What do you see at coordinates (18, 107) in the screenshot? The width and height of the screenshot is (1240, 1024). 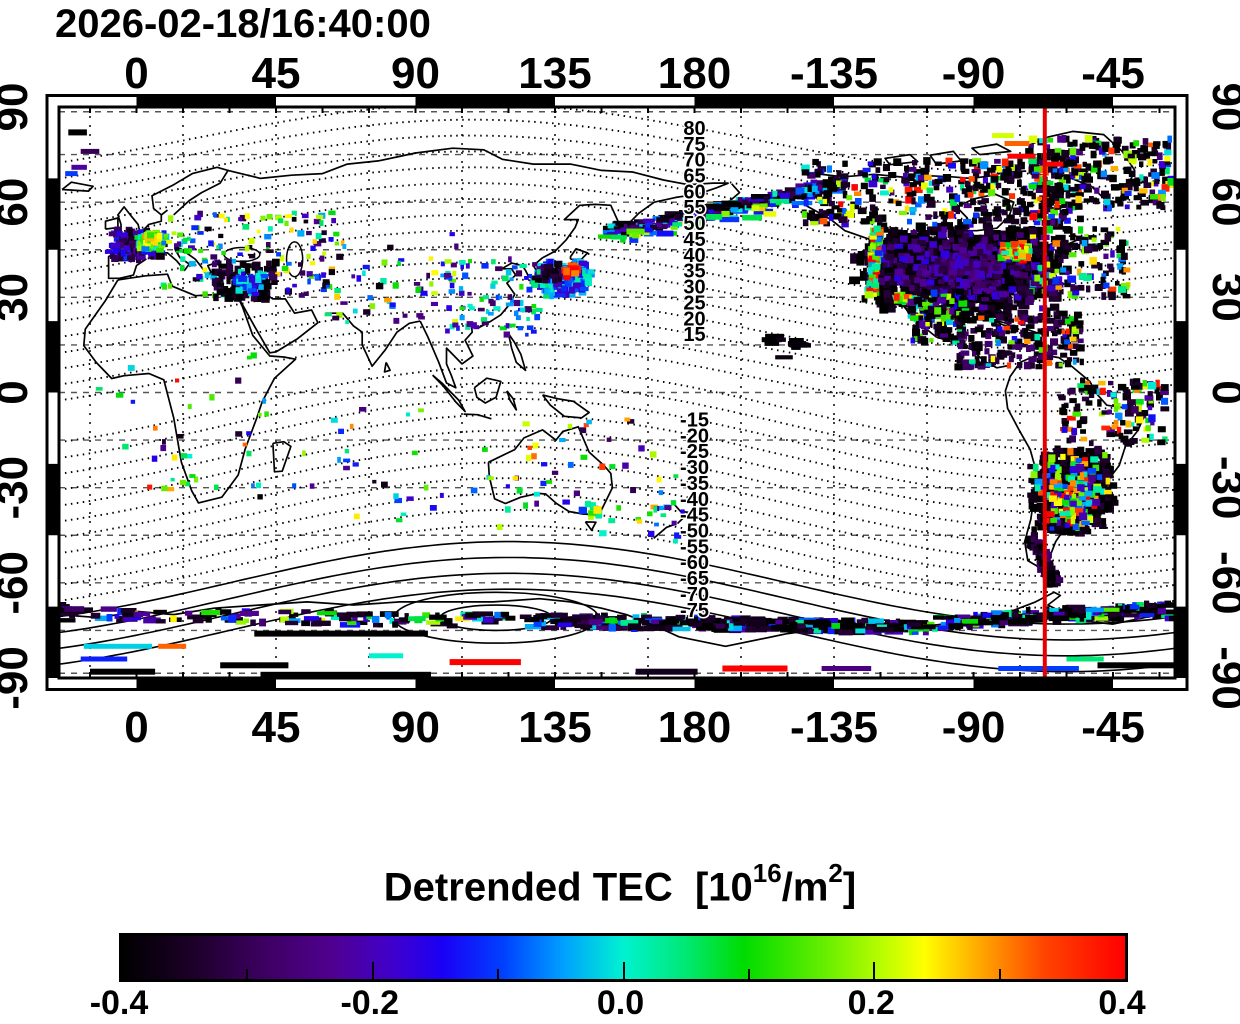 I see `lat-tick-label-left: 90` at bounding box center [18, 107].